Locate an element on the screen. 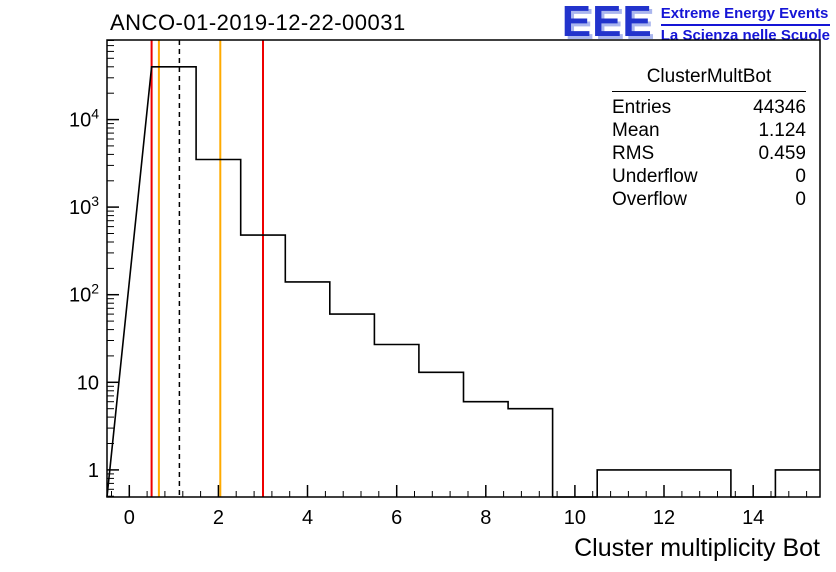  y-tick-label: 1 is located at coordinates (93, 471).